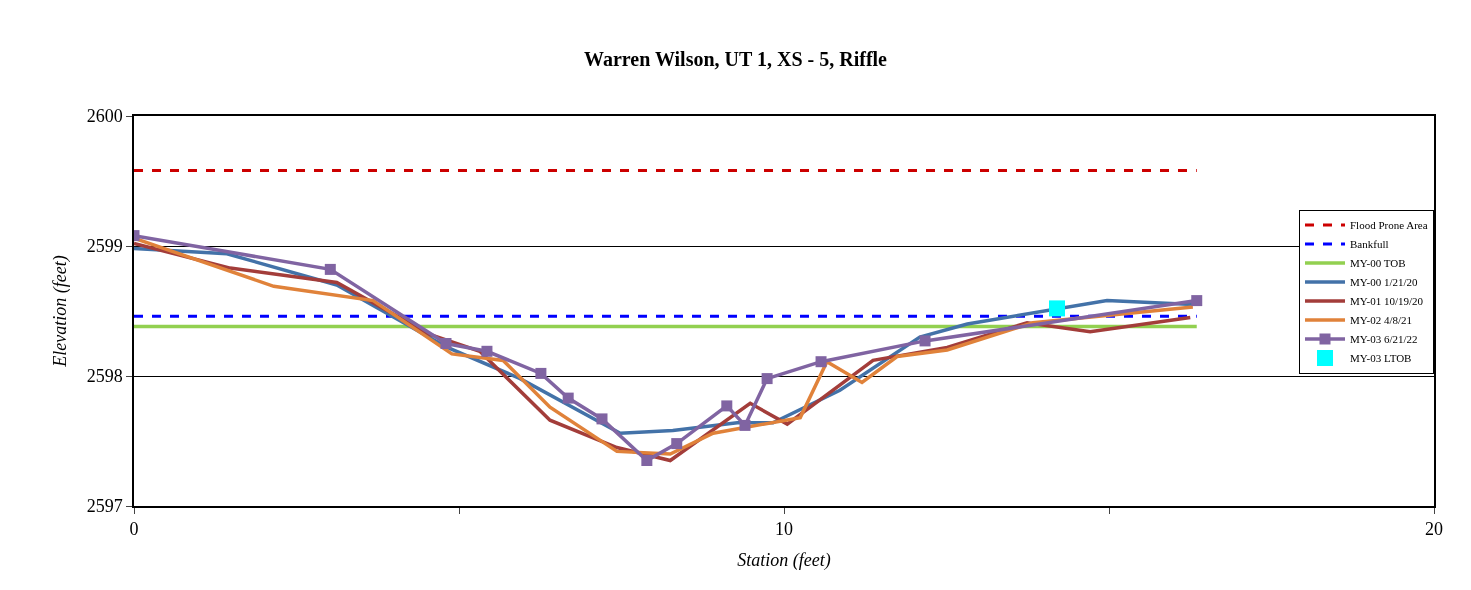 The width and height of the screenshot is (1471, 590). What do you see at coordinates (736, 59) in the screenshot?
I see `chart-title: Warren Wilson, UT 1, XS - 5, Riffle` at bounding box center [736, 59].